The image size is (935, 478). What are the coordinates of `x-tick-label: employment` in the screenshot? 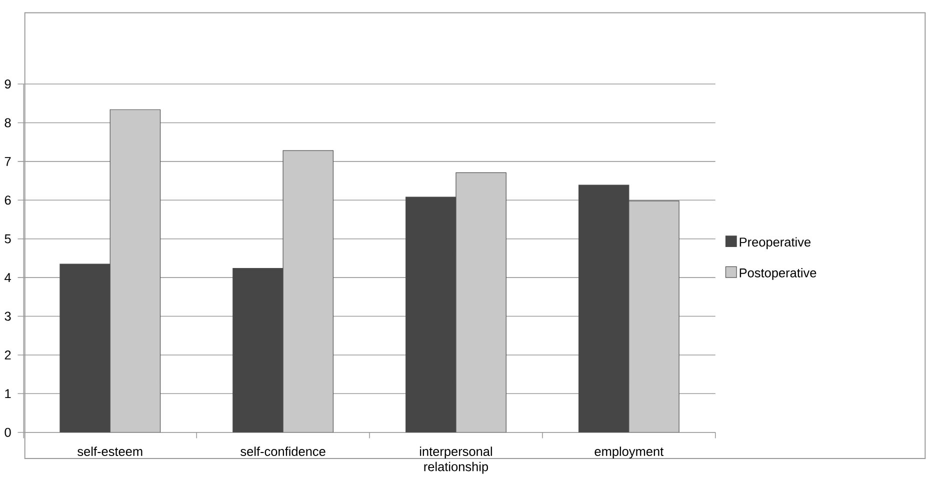 It's located at (629, 452).